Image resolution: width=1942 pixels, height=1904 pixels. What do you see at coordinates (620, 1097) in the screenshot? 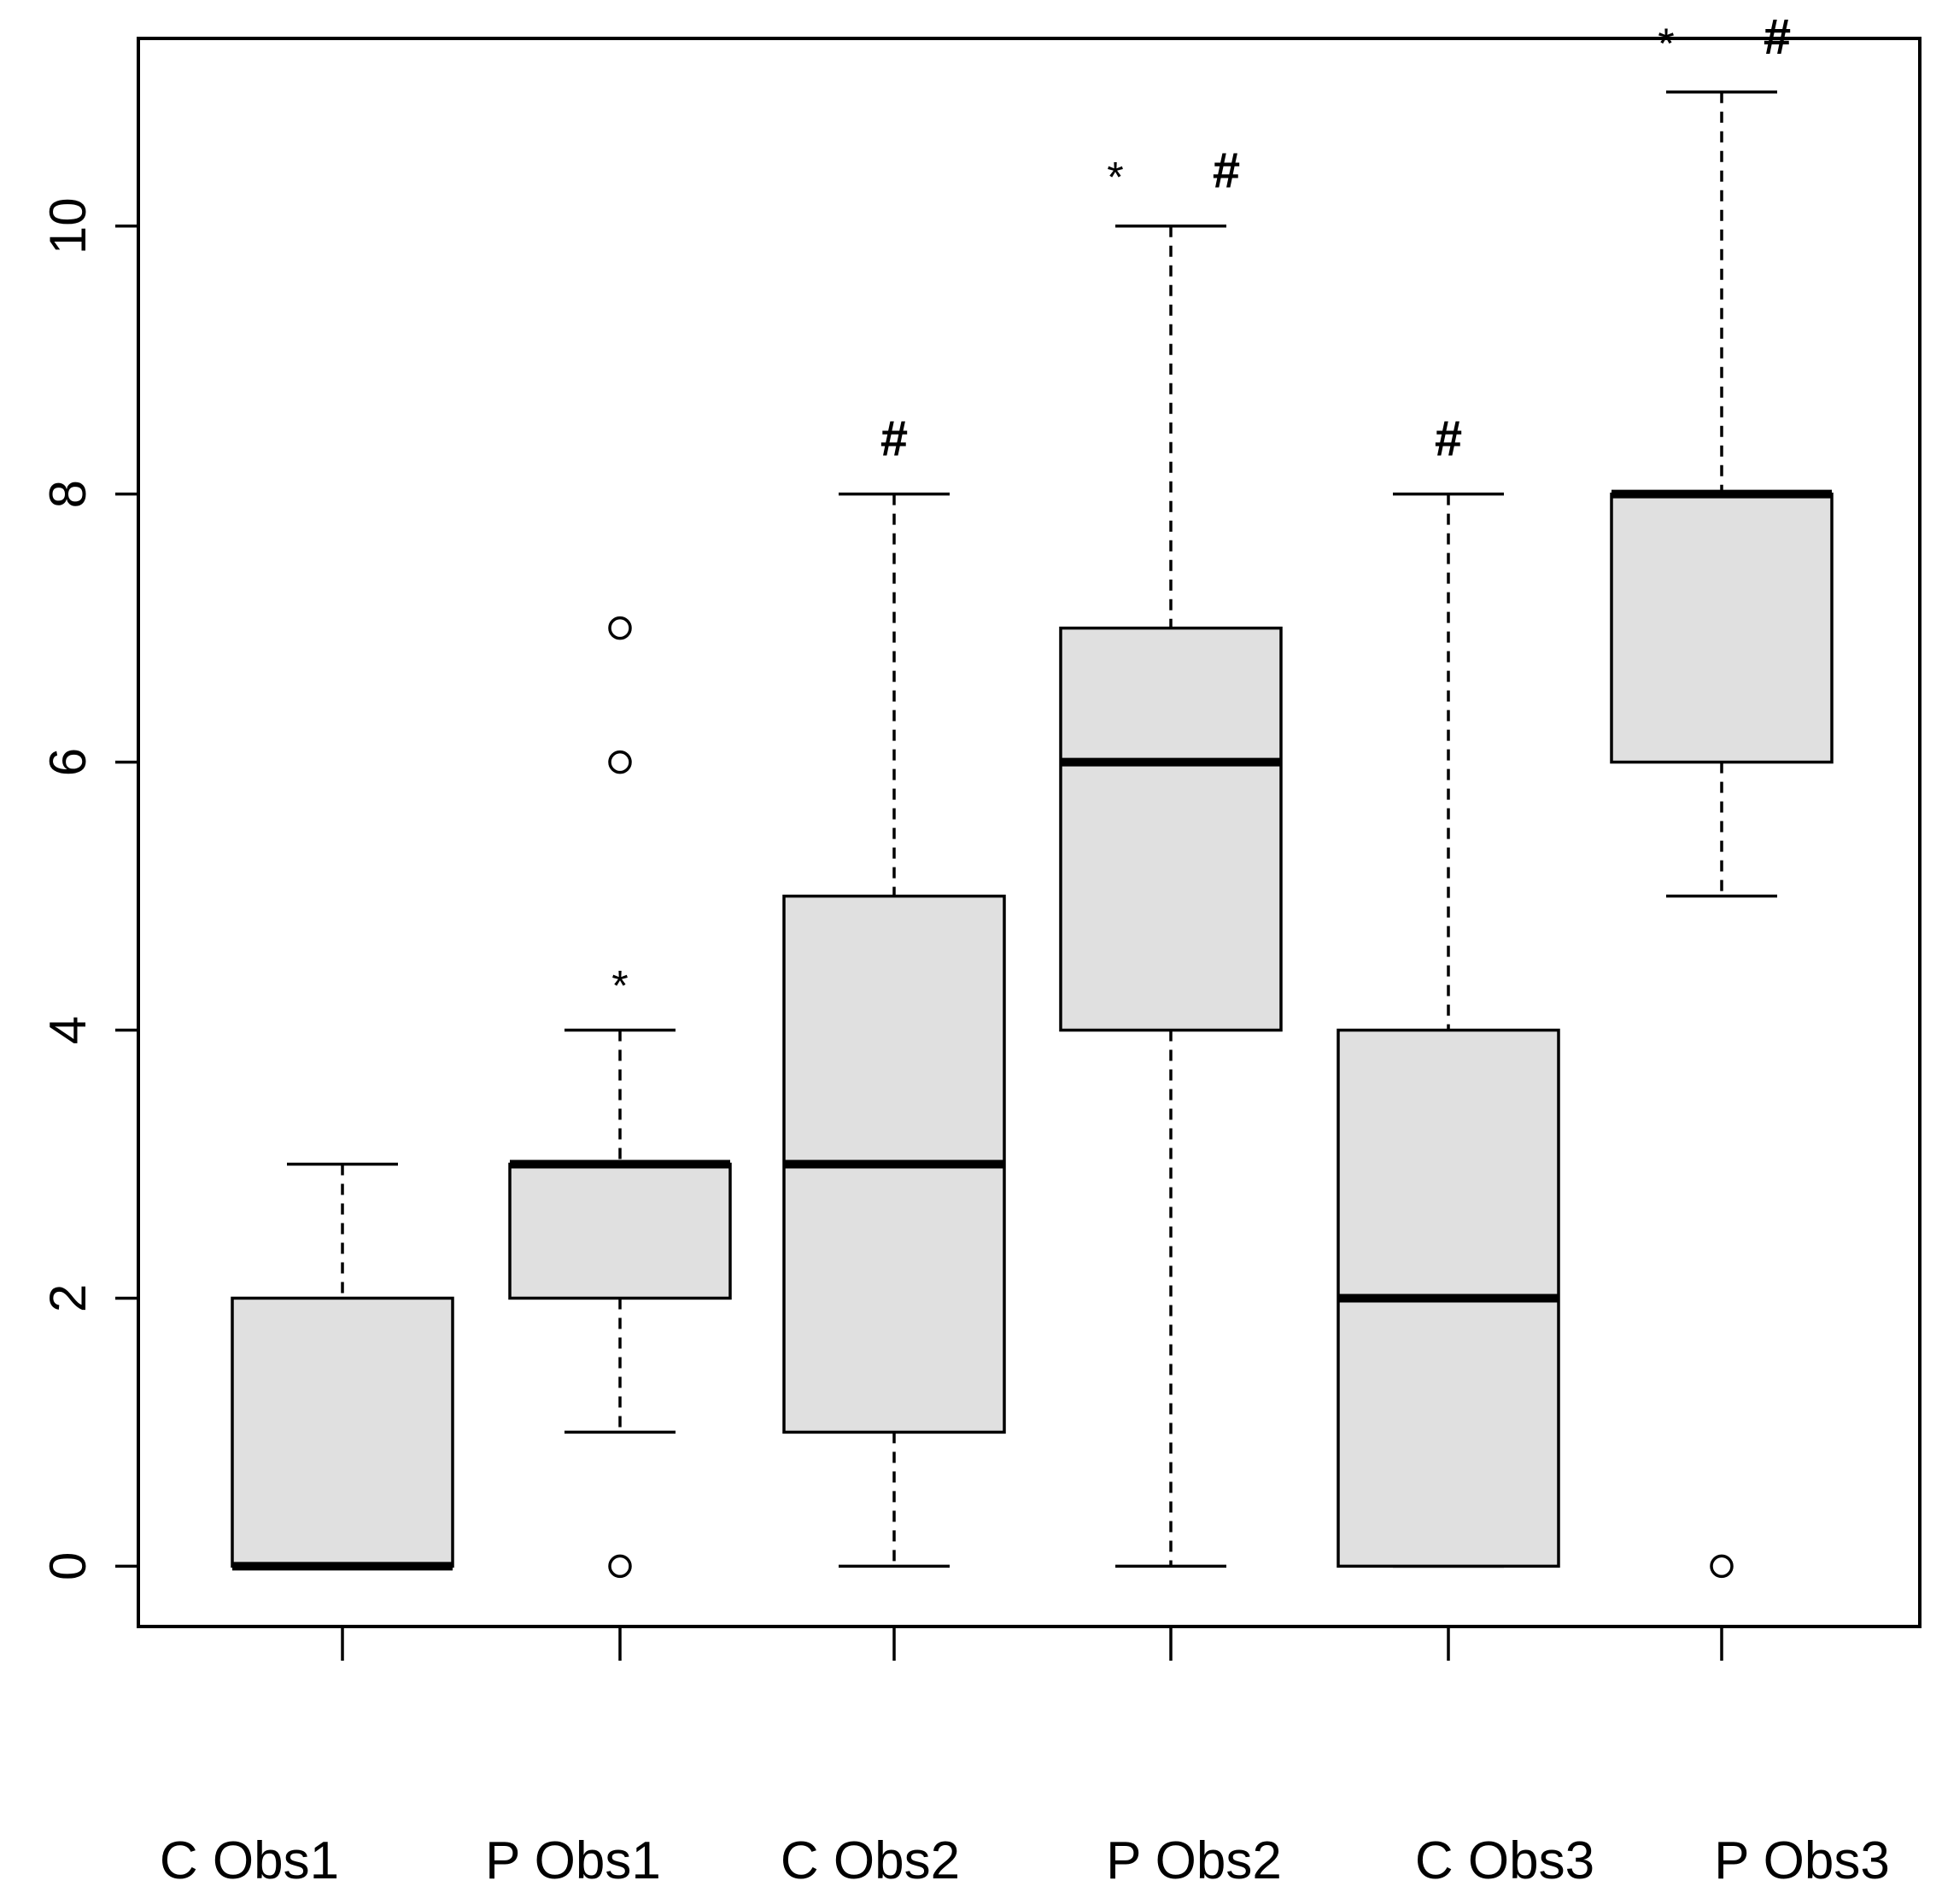
I see `box-group-2: *` at bounding box center [620, 1097].